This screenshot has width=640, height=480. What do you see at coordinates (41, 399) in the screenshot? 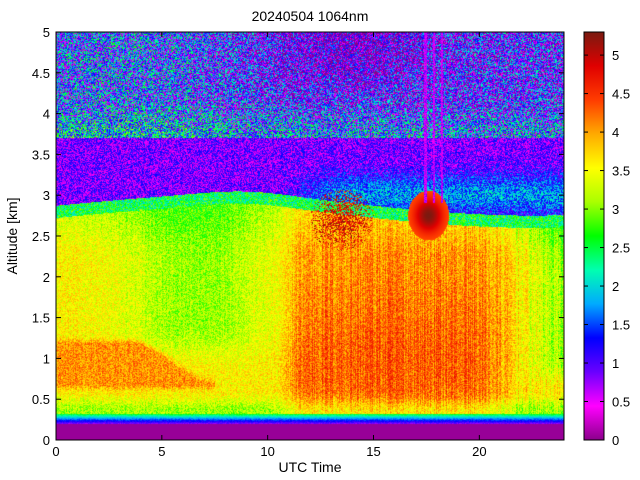
I see `y-tick-label: 0.5` at bounding box center [41, 399].